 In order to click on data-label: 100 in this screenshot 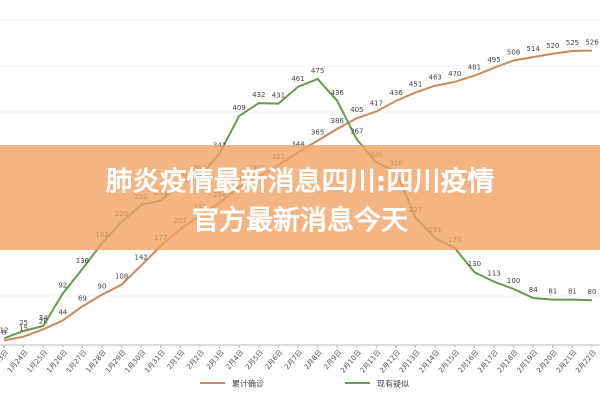, I will do `click(513, 281)`.